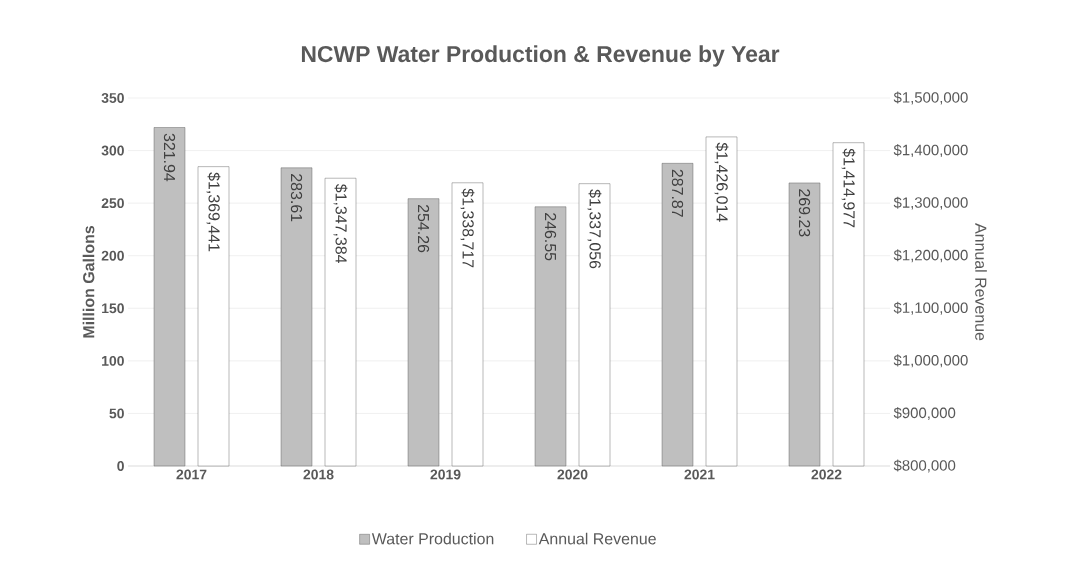 The image size is (1081, 574). I want to click on y-tick-label: 300, so click(112, 150).